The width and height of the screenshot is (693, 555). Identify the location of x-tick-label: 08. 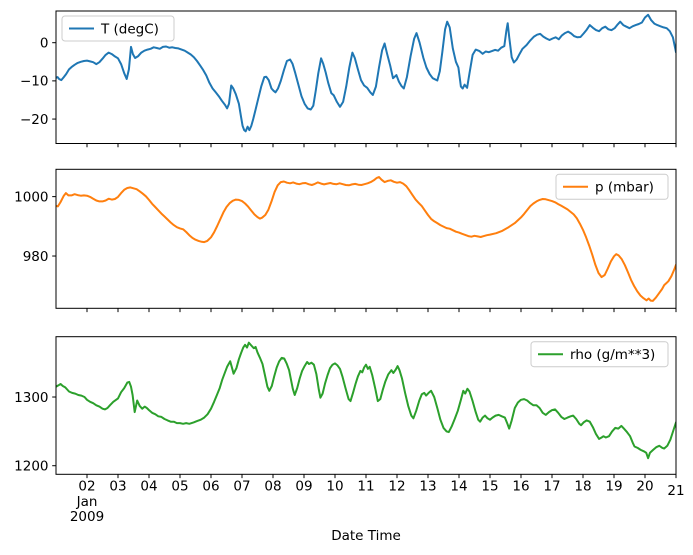
(272, 487).